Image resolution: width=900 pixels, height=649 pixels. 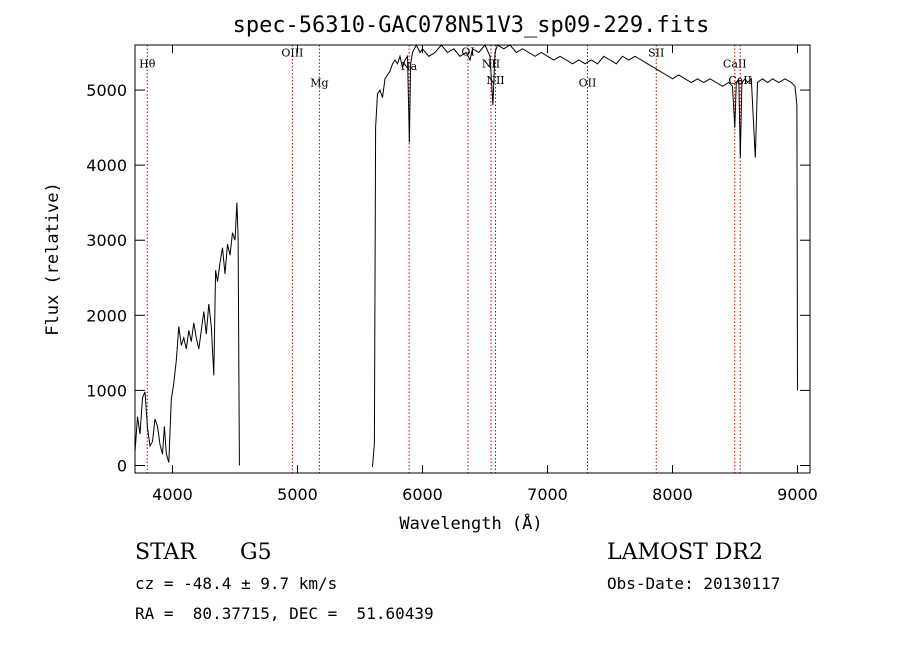 What do you see at coordinates (106, 90) in the screenshot?
I see `y-tick-label-5: 5000` at bounding box center [106, 90].